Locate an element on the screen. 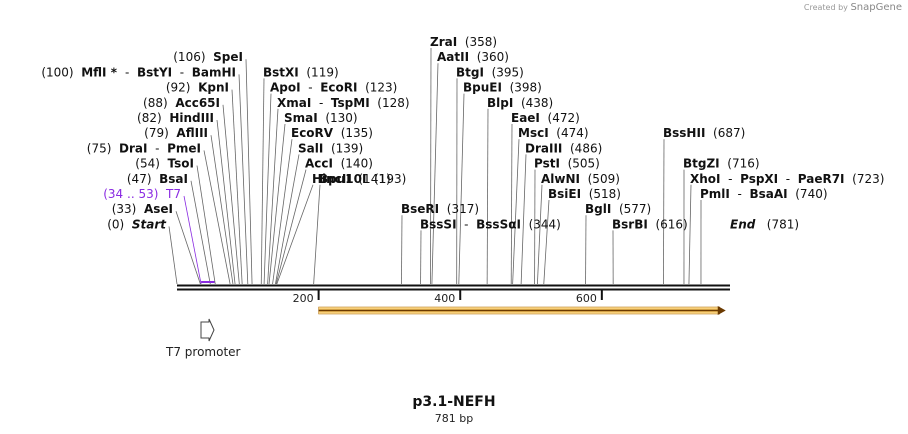  site-label-drai: (75) DraI - PmeI is located at coordinates (144, 148).